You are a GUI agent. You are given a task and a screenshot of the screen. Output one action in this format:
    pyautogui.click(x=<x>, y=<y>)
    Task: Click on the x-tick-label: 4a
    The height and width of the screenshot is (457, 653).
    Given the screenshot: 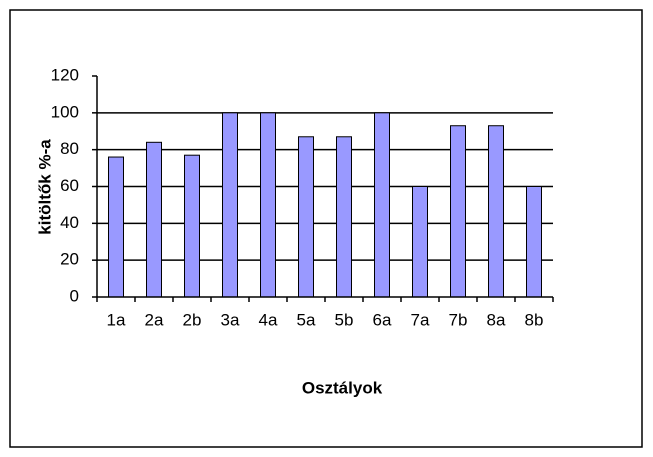 What is the action you would take?
    pyautogui.click(x=268, y=319)
    